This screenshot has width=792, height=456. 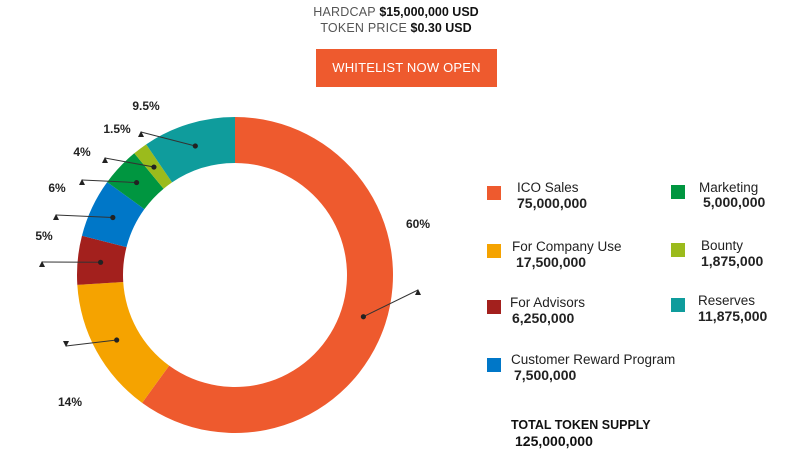 I want to click on donut-slice-for-company-use, so click(x=123, y=342).